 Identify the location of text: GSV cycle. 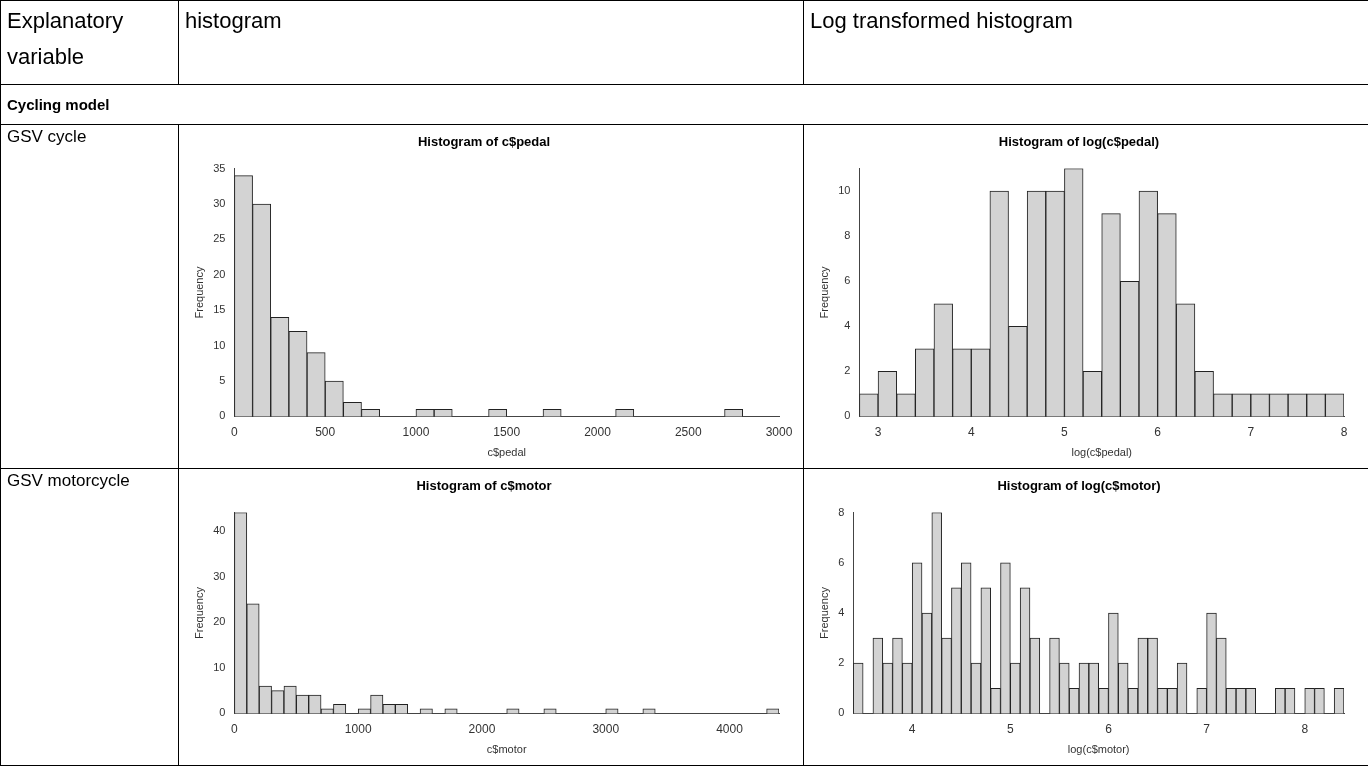
(47, 136).